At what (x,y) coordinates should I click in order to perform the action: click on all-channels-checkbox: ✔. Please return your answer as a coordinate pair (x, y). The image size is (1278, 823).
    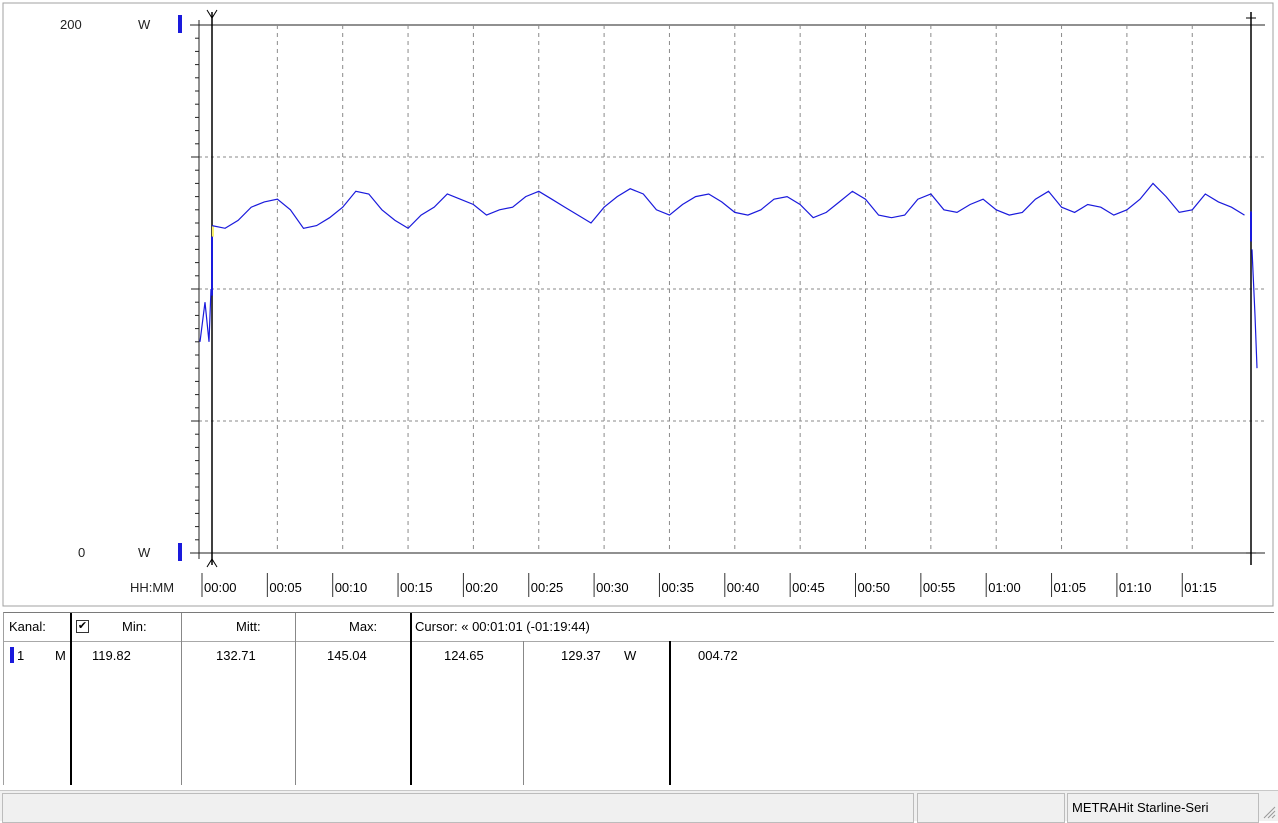
    Looking at the image, I should click on (82, 626).